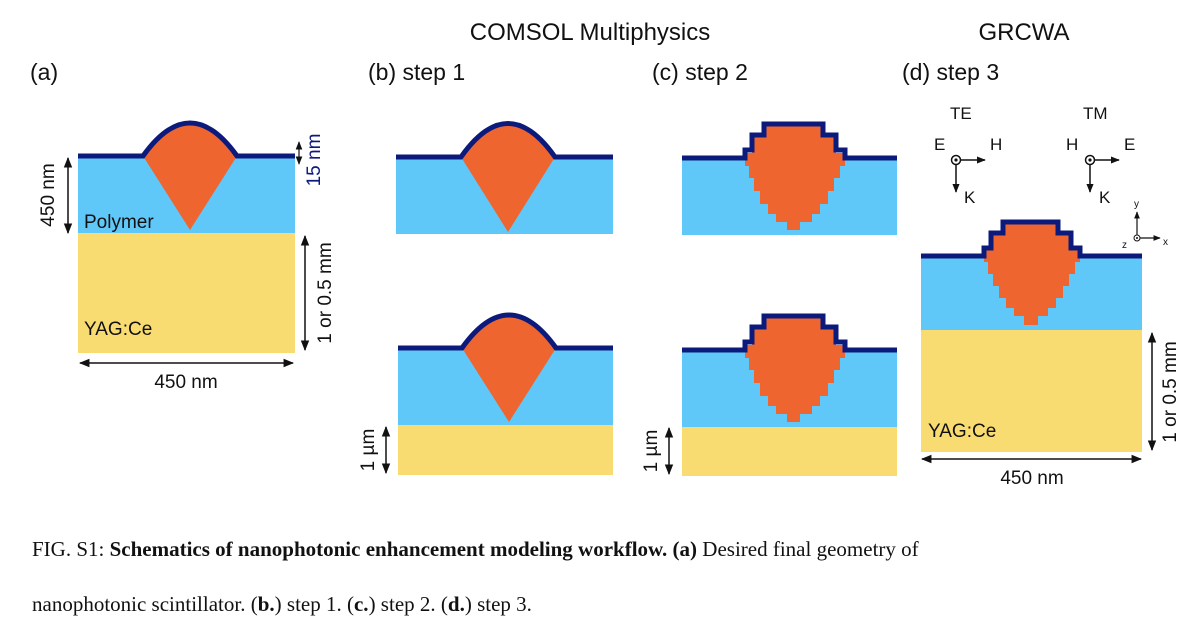 The width and height of the screenshot is (1200, 644). What do you see at coordinates (456, 604) in the screenshot?
I see `caption-d-tag: d.` at bounding box center [456, 604].